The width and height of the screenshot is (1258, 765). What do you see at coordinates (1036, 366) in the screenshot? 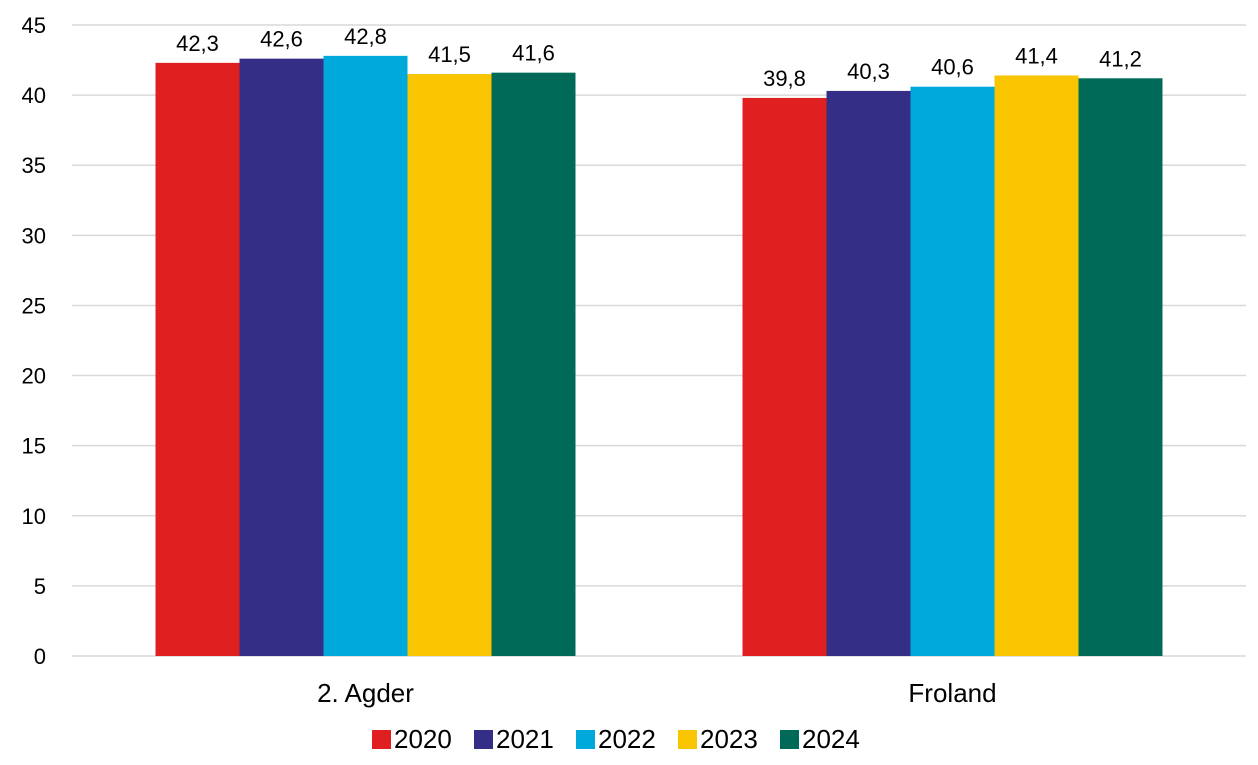
I see `bar-2023-froland` at bounding box center [1036, 366].